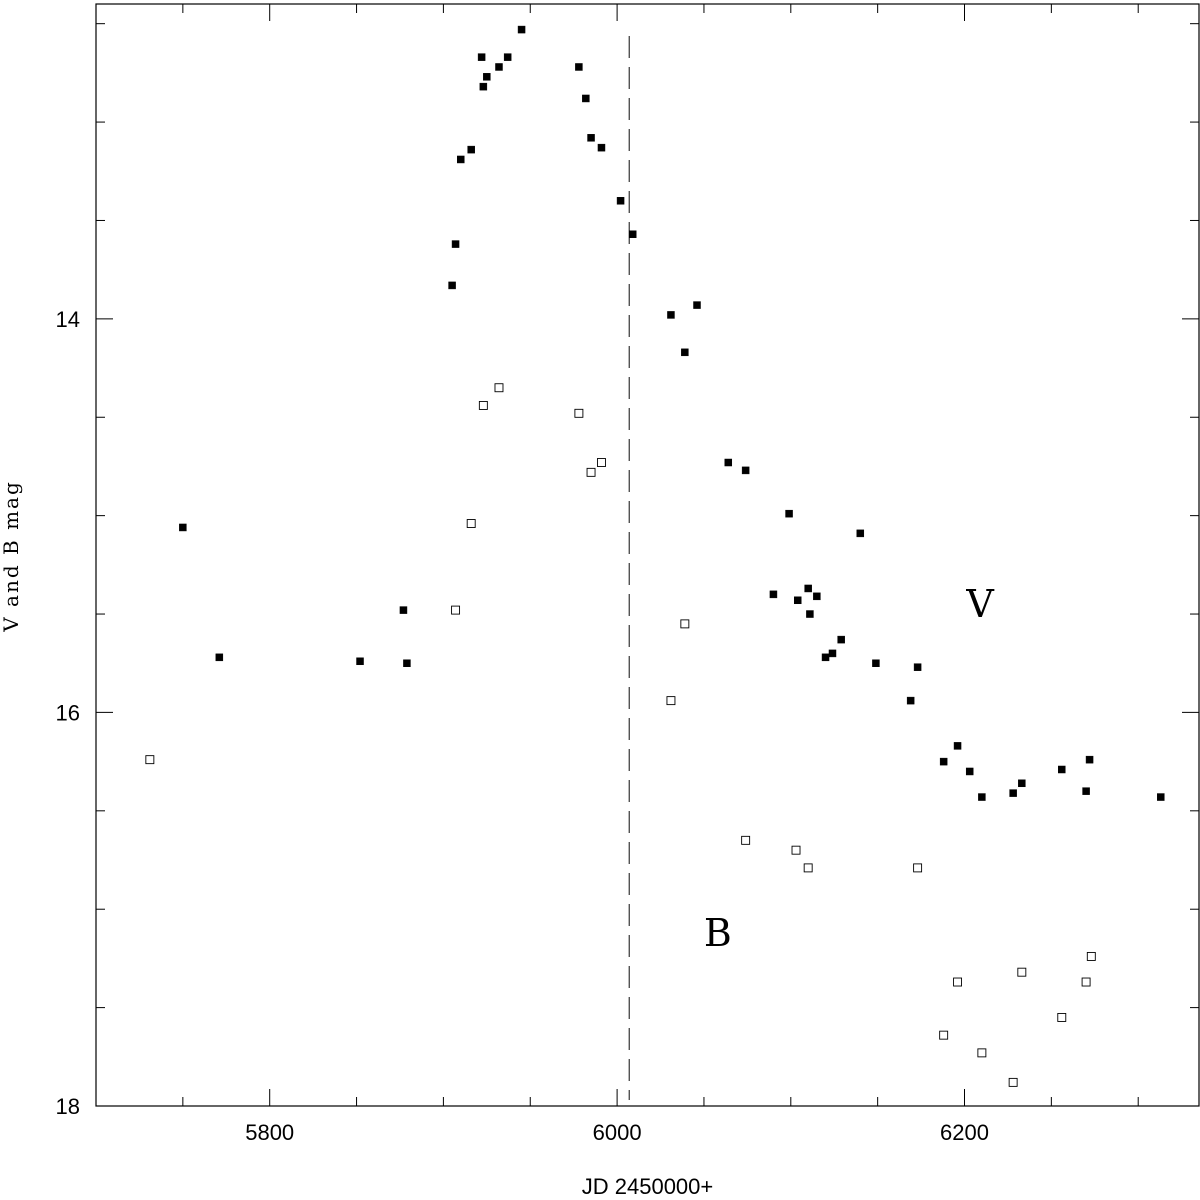 Image resolution: width=1200 pixels, height=1200 pixels. What do you see at coordinates (68, 1106) in the screenshot?
I see `y-tick-label: 18` at bounding box center [68, 1106].